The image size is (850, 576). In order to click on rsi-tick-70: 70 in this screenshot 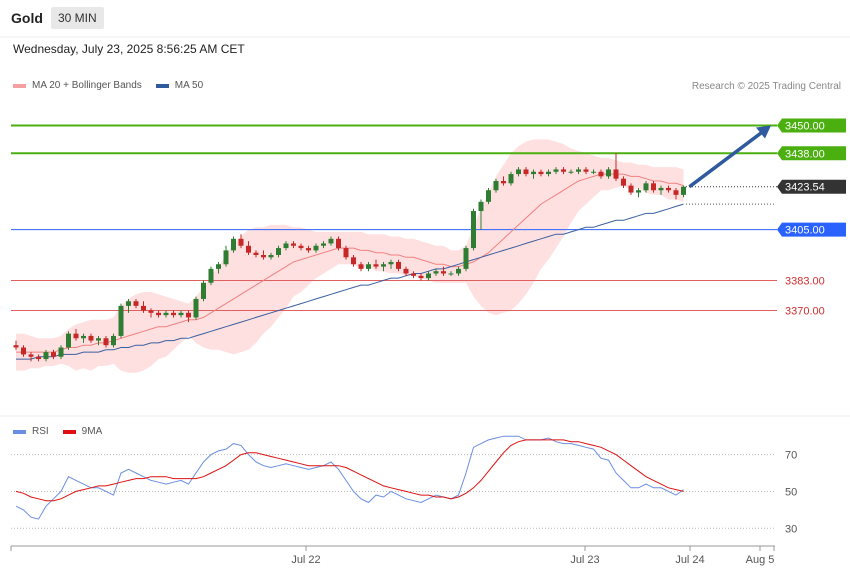, I will do `click(791, 456)`.